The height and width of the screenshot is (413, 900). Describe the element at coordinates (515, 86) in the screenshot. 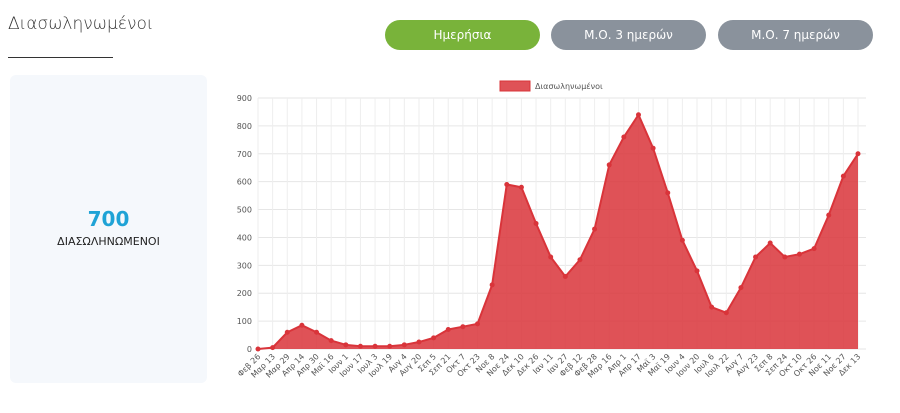

I see `legend-swatch` at that location.